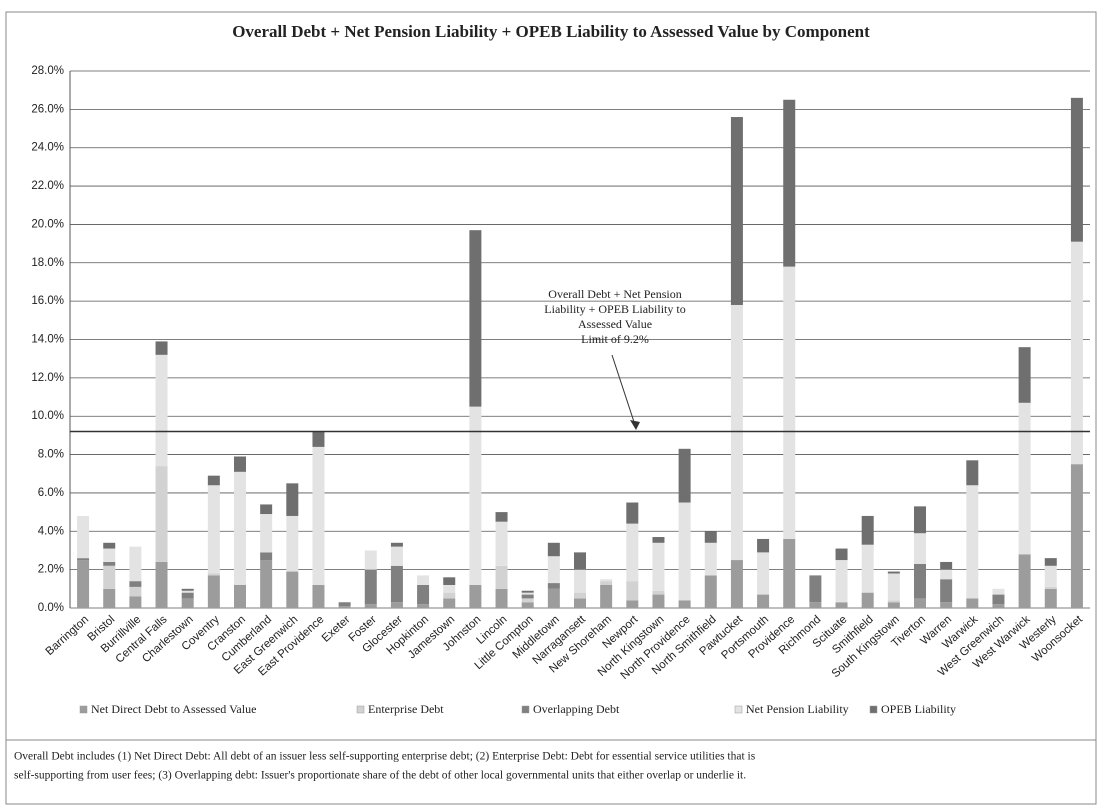 Image resolution: width=1102 pixels, height=808 pixels. I want to click on legend-label: Overlapping Debt, so click(576, 709).